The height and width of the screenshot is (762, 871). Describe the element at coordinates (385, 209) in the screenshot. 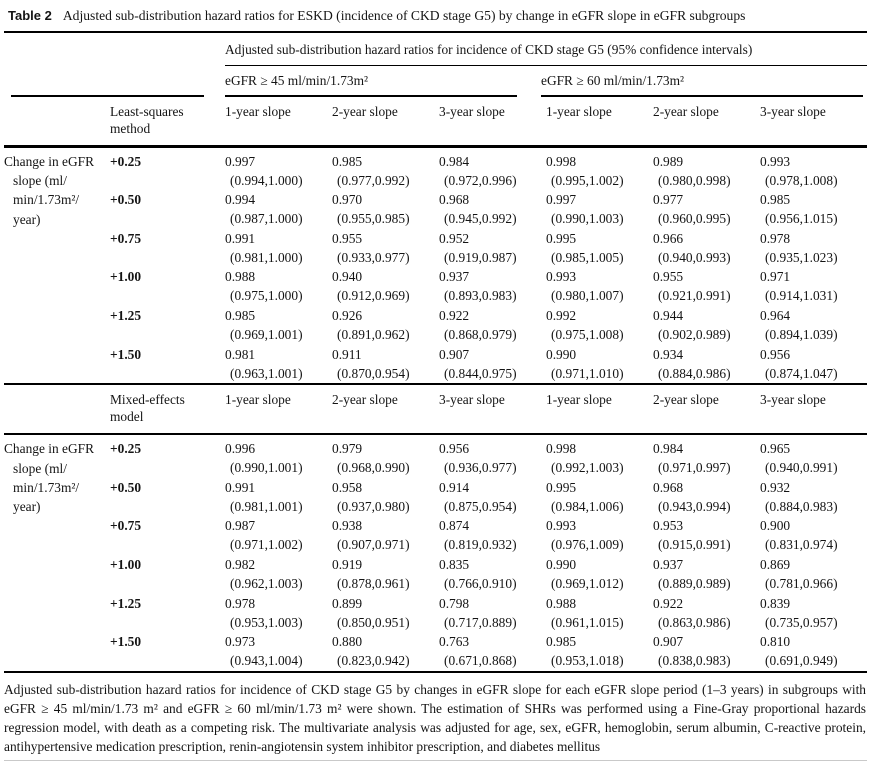

I see `hazard-ratio-cell: 0.970 (0.955,0.985)` at that location.